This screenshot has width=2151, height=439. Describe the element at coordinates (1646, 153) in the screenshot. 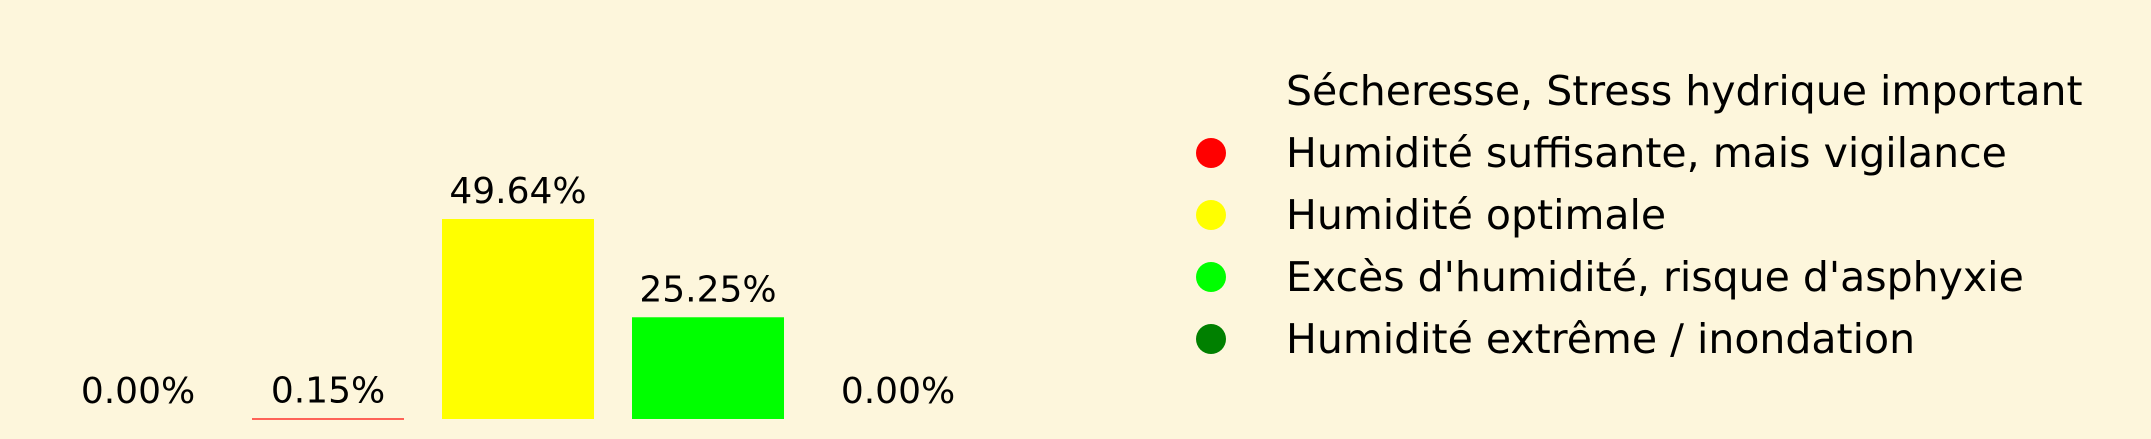

I see `legend-label-2: Humidité suffisante, mais vigilance` at that location.